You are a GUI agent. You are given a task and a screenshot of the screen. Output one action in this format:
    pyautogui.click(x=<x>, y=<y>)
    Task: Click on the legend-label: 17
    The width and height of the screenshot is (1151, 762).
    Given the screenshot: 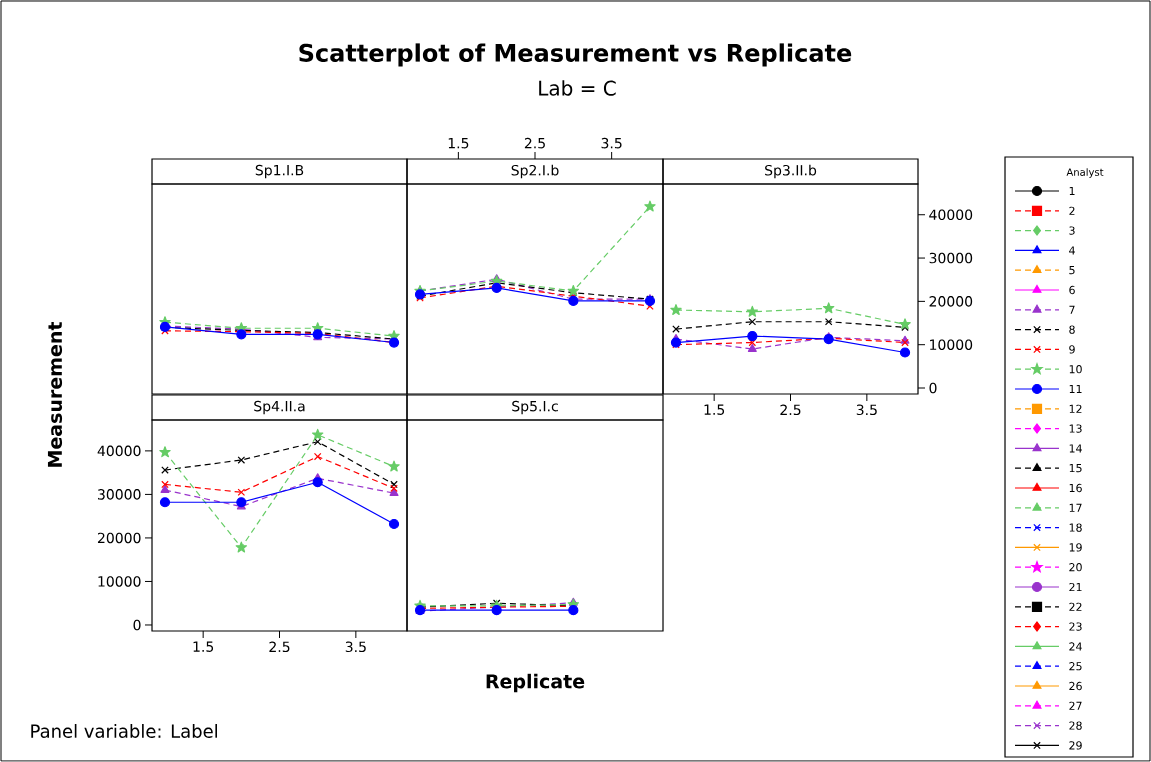 What is the action you would take?
    pyautogui.click(x=1075, y=507)
    